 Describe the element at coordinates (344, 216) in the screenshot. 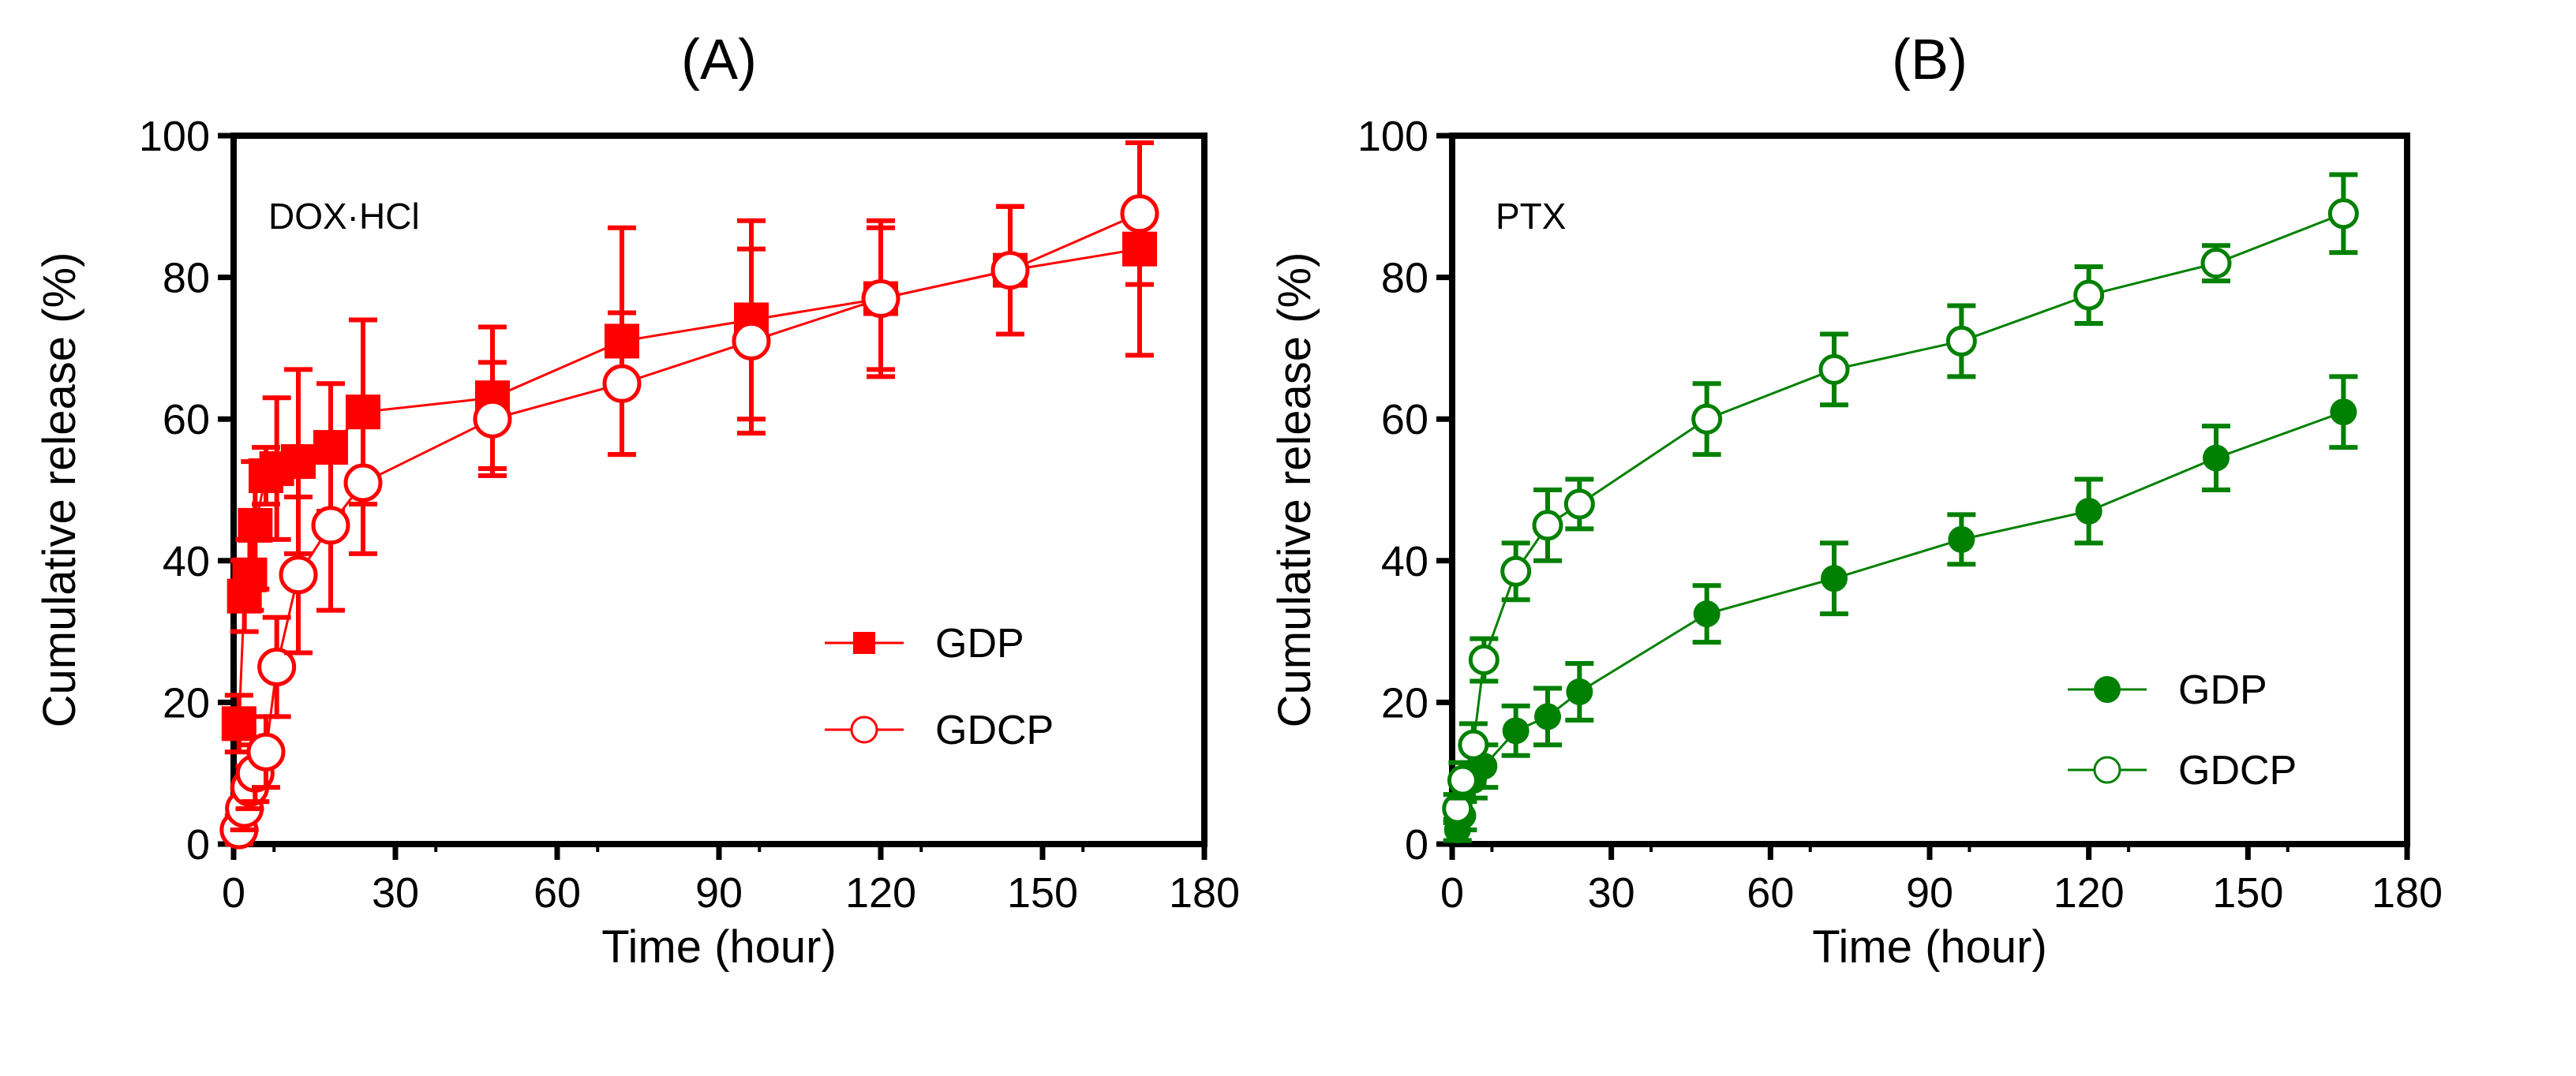

I see `drug-annotation: DOX·HCl` at that location.